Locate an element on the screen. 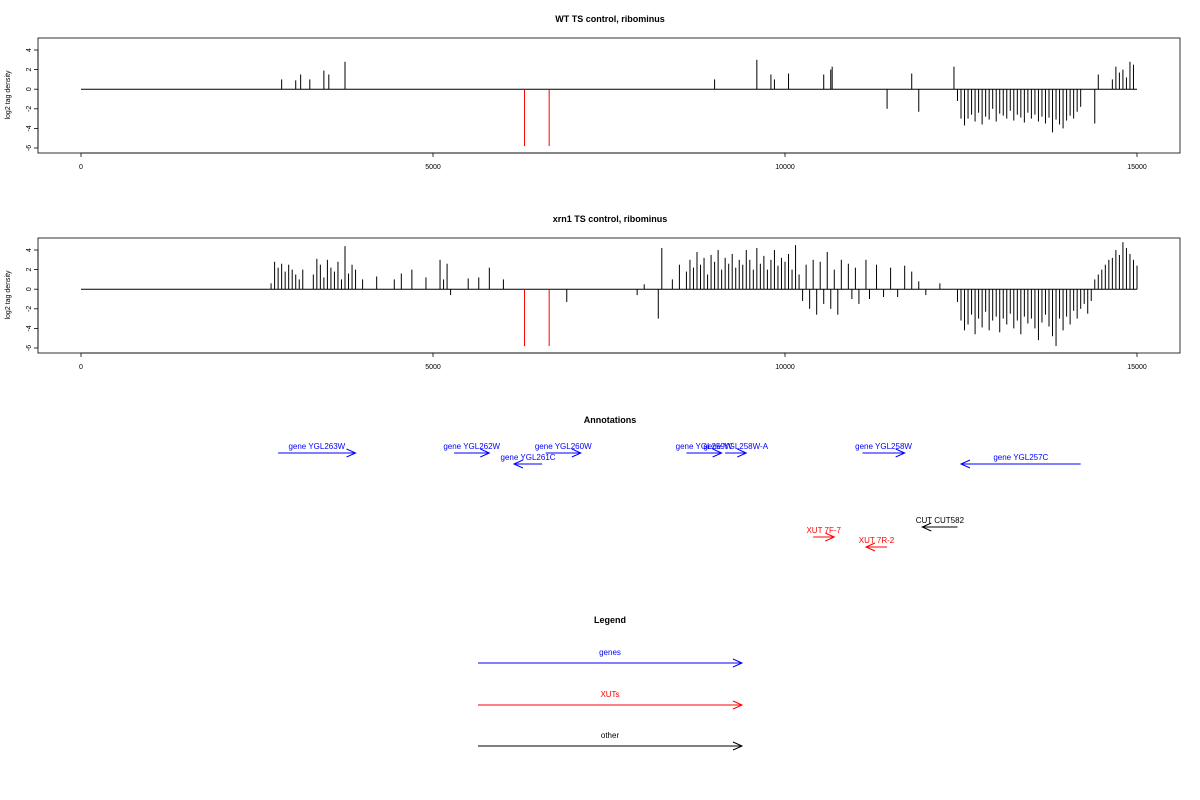  legend-label: other is located at coordinates (610, 735).